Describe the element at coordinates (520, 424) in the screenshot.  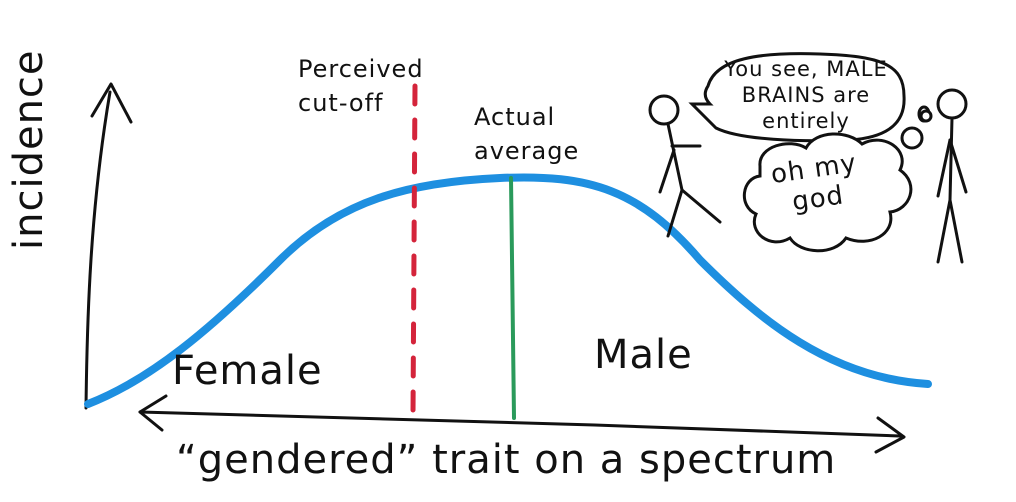
I see `x-axis-line` at that location.